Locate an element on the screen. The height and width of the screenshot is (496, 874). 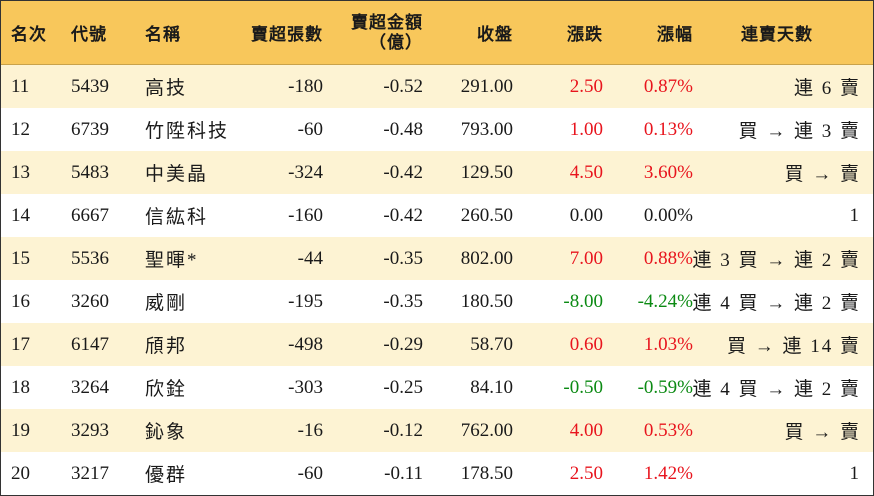
header-net-sell-amount: 賣超金額 （億） is located at coordinates (373, 32).